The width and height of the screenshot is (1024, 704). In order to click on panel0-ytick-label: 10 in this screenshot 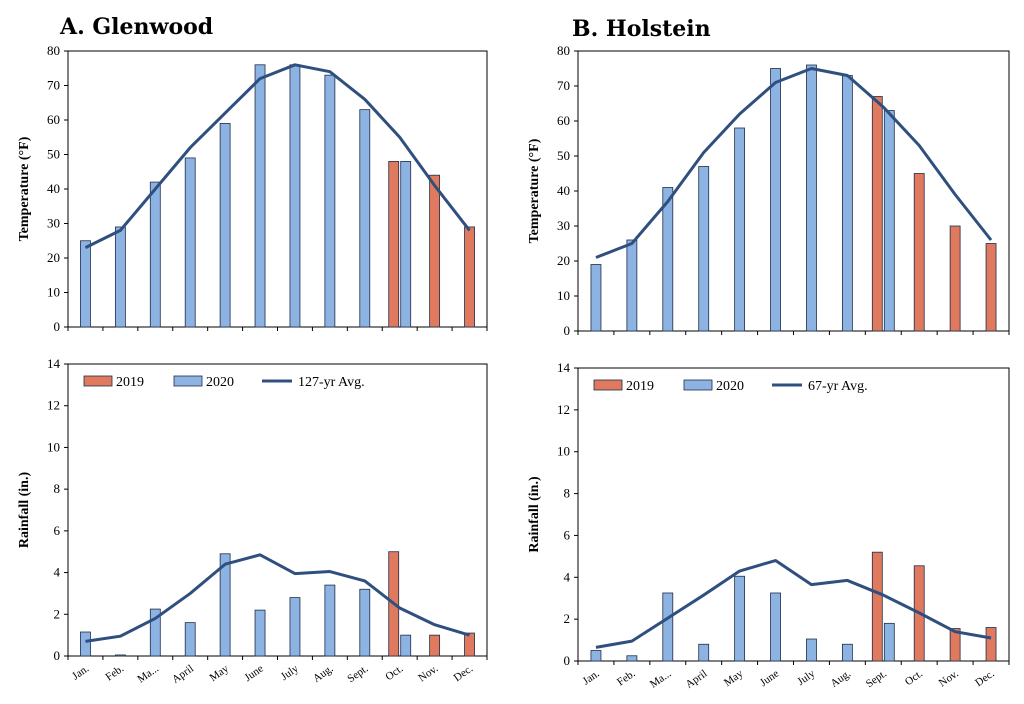, I will do `click(53, 292)`.